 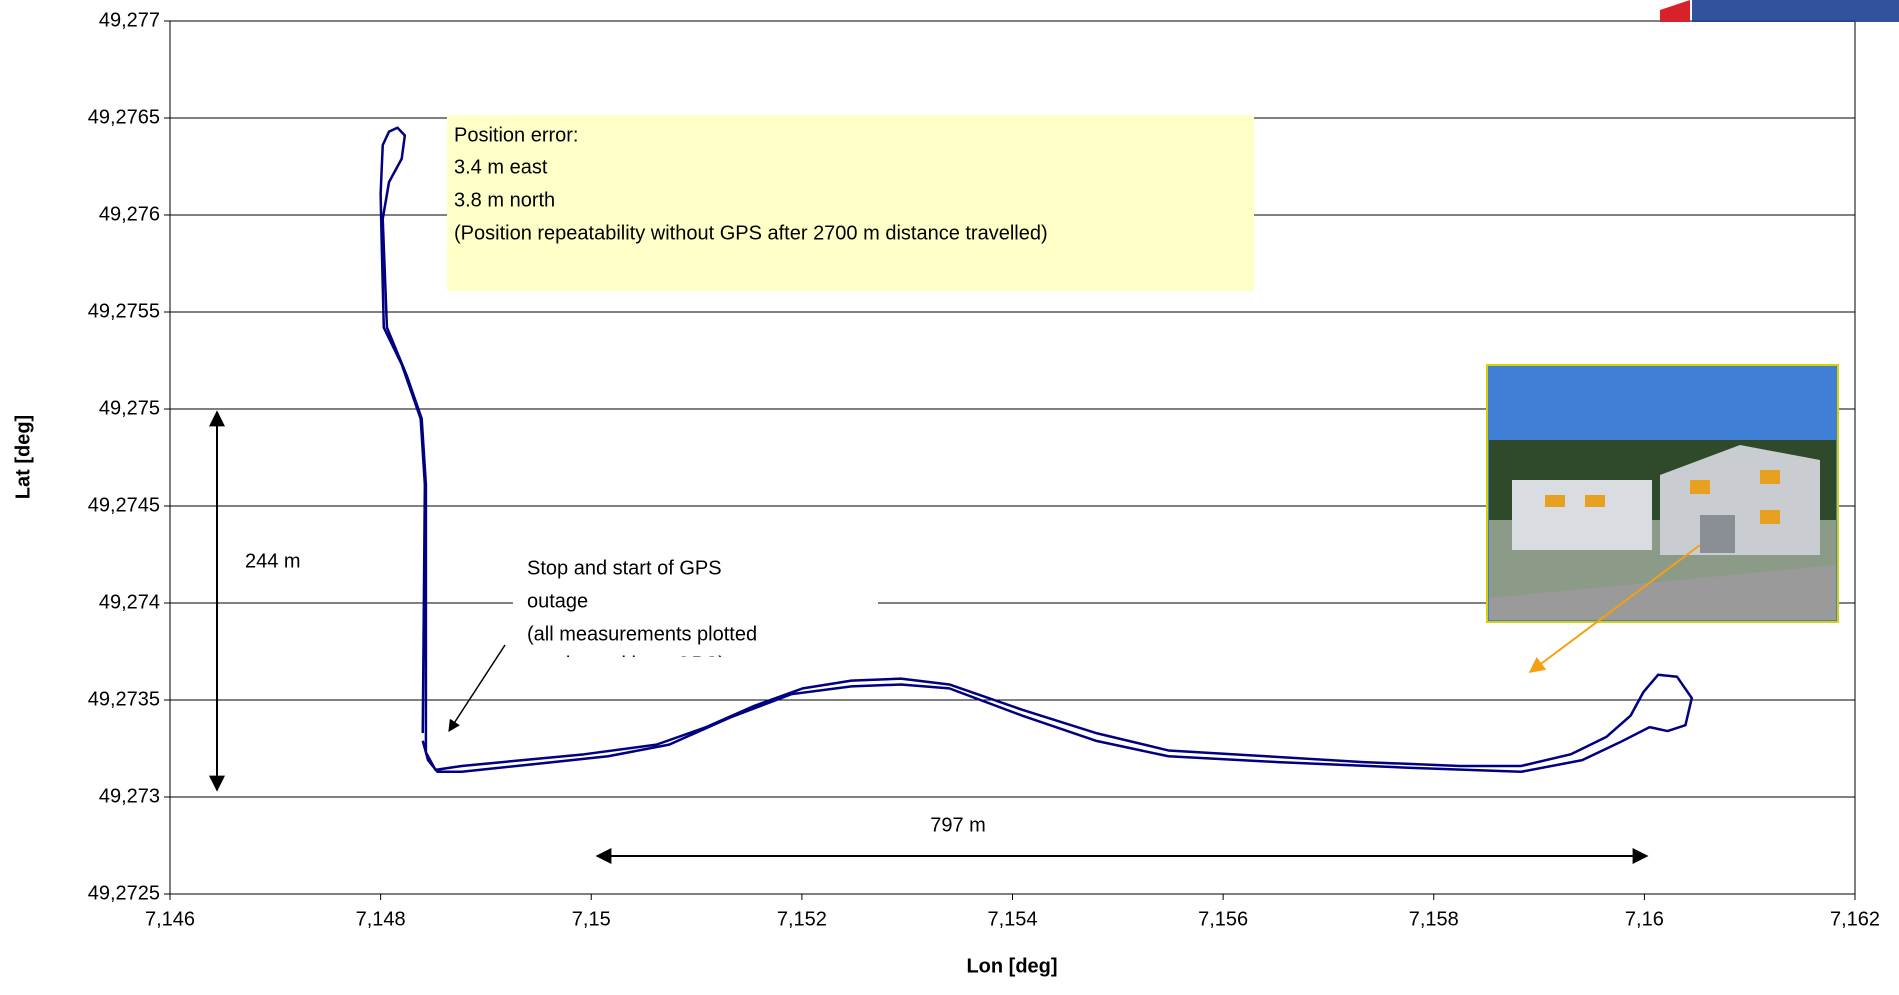 What do you see at coordinates (1855, 919) in the screenshot?
I see `x-tick-label: 7,162` at bounding box center [1855, 919].